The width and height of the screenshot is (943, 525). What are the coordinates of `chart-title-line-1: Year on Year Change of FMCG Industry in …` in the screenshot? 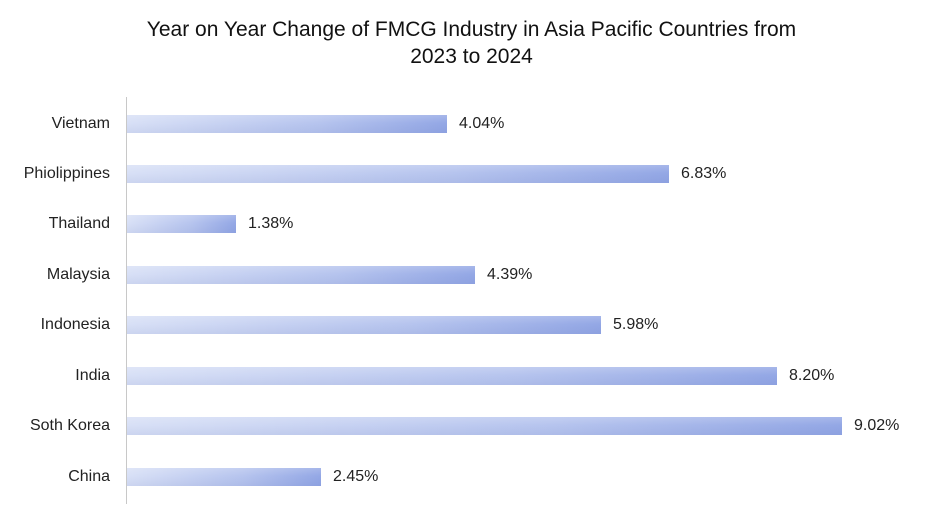 It's located at (471, 29).